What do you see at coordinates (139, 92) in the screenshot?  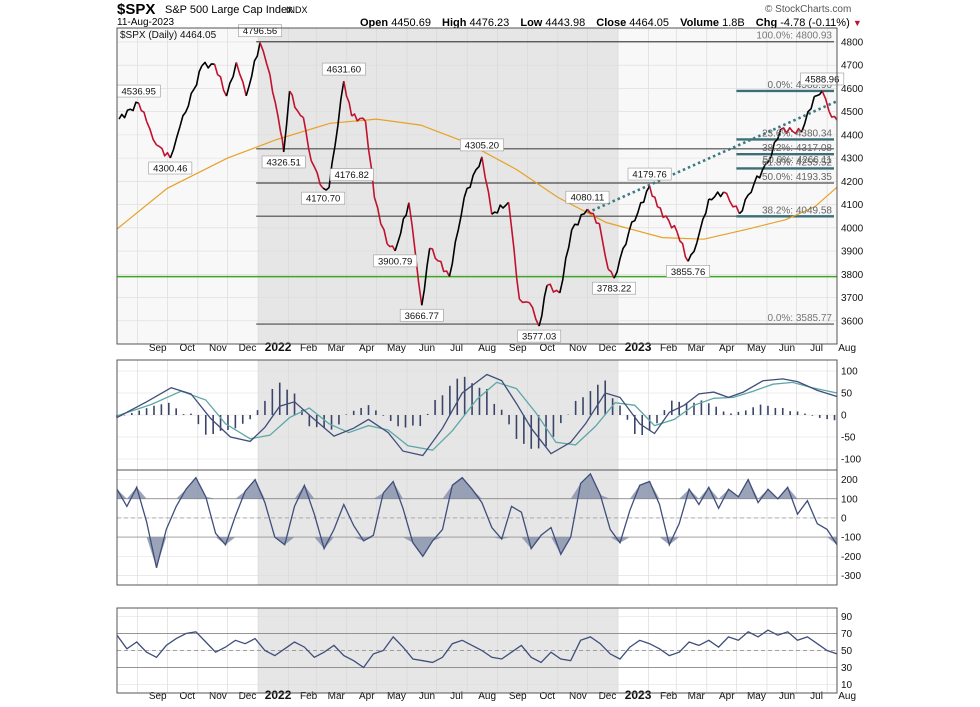 I see `price-annotation: 4536.95` at bounding box center [139, 92].